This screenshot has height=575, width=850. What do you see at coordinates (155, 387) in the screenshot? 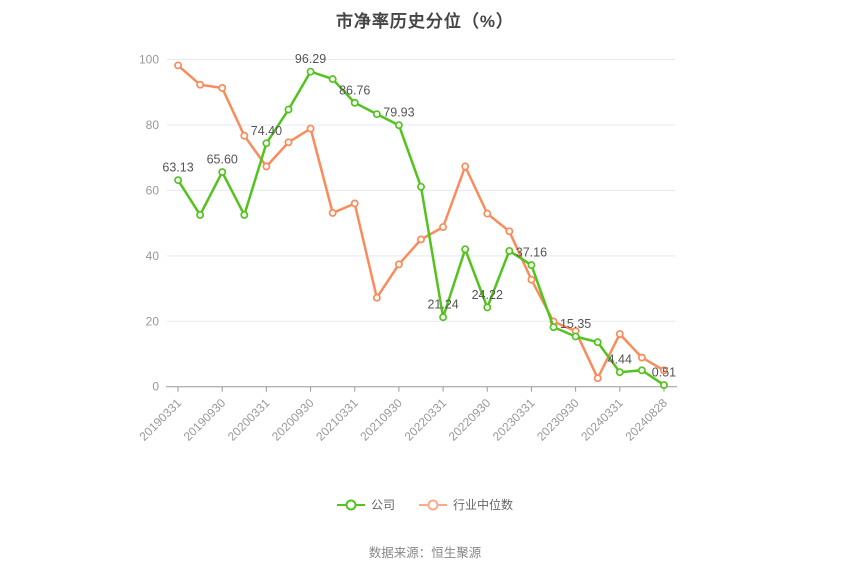
I see `y-axis-label-0: 0` at bounding box center [155, 387].